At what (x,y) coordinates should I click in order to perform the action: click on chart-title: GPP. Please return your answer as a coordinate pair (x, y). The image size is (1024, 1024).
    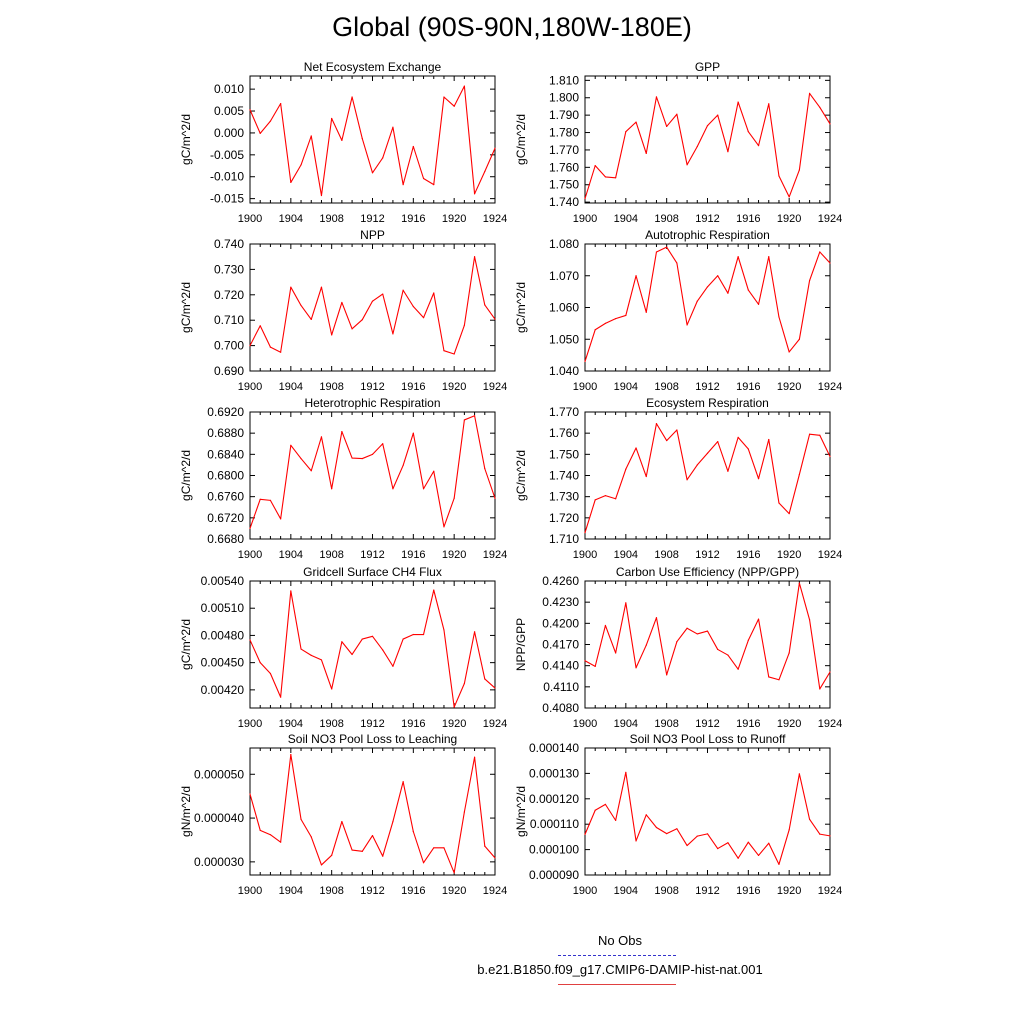
    Looking at the image, I should click on (707, 67).